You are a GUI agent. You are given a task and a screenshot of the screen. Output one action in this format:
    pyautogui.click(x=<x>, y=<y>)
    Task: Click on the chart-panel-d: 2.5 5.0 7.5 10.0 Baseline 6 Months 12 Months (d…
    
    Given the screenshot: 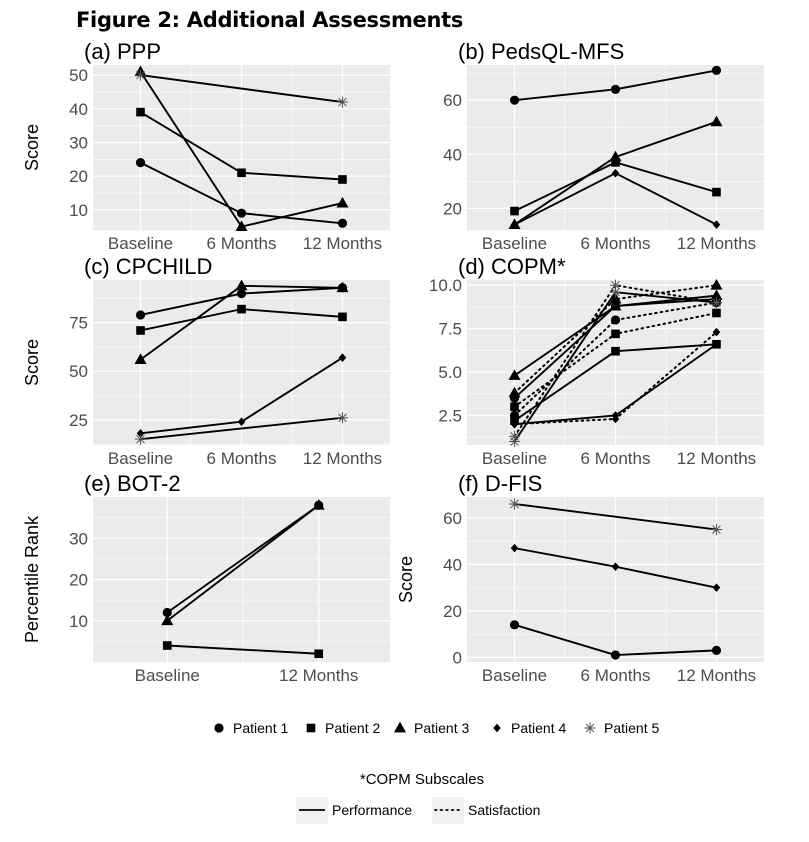 What is the action you would take?
    pyautogui.click(x=596, y=361)
    